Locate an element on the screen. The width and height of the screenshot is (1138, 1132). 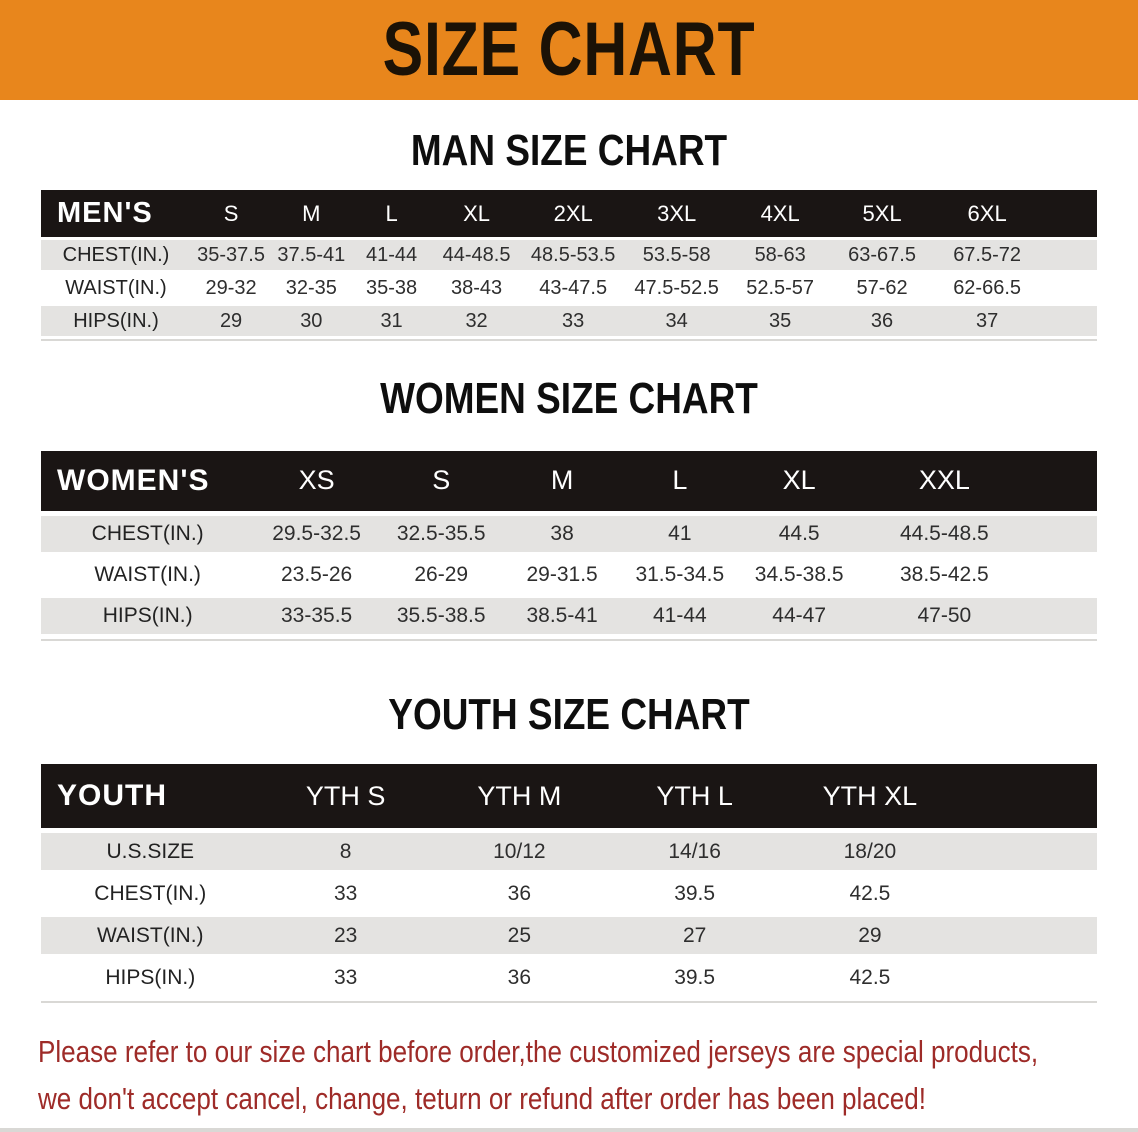
table-row: WAIST(IN.) 23 25 27 29 is located at coordinates (569, 936).